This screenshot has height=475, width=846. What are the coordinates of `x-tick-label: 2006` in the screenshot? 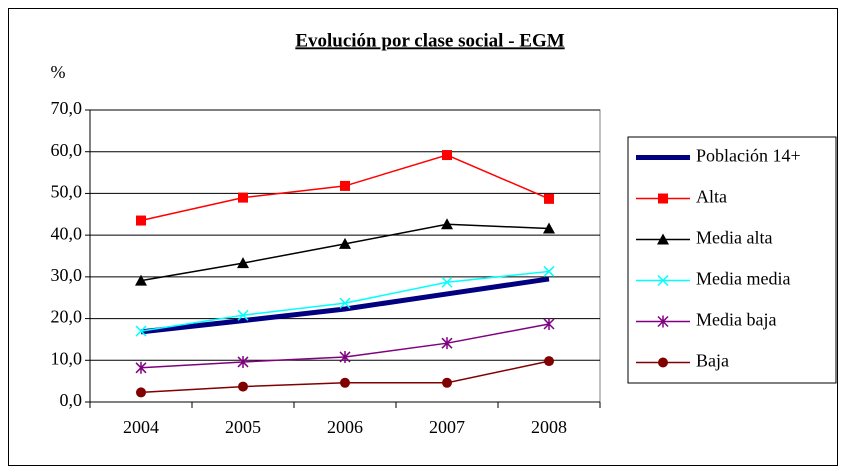 It's located at (345, 427).